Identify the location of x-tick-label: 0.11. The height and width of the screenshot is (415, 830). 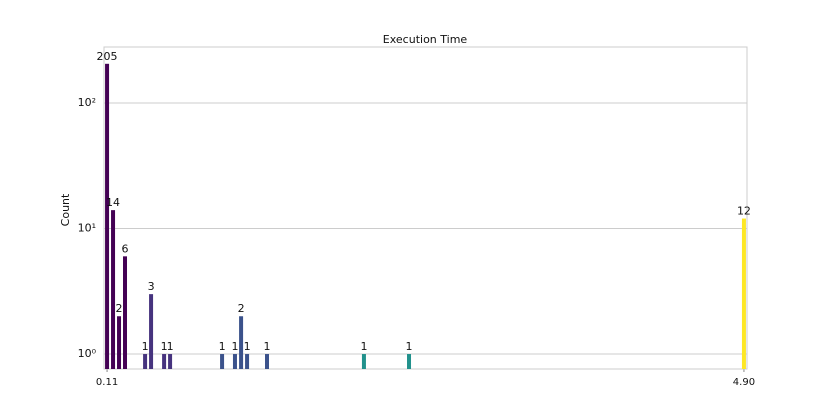
(107, 382).